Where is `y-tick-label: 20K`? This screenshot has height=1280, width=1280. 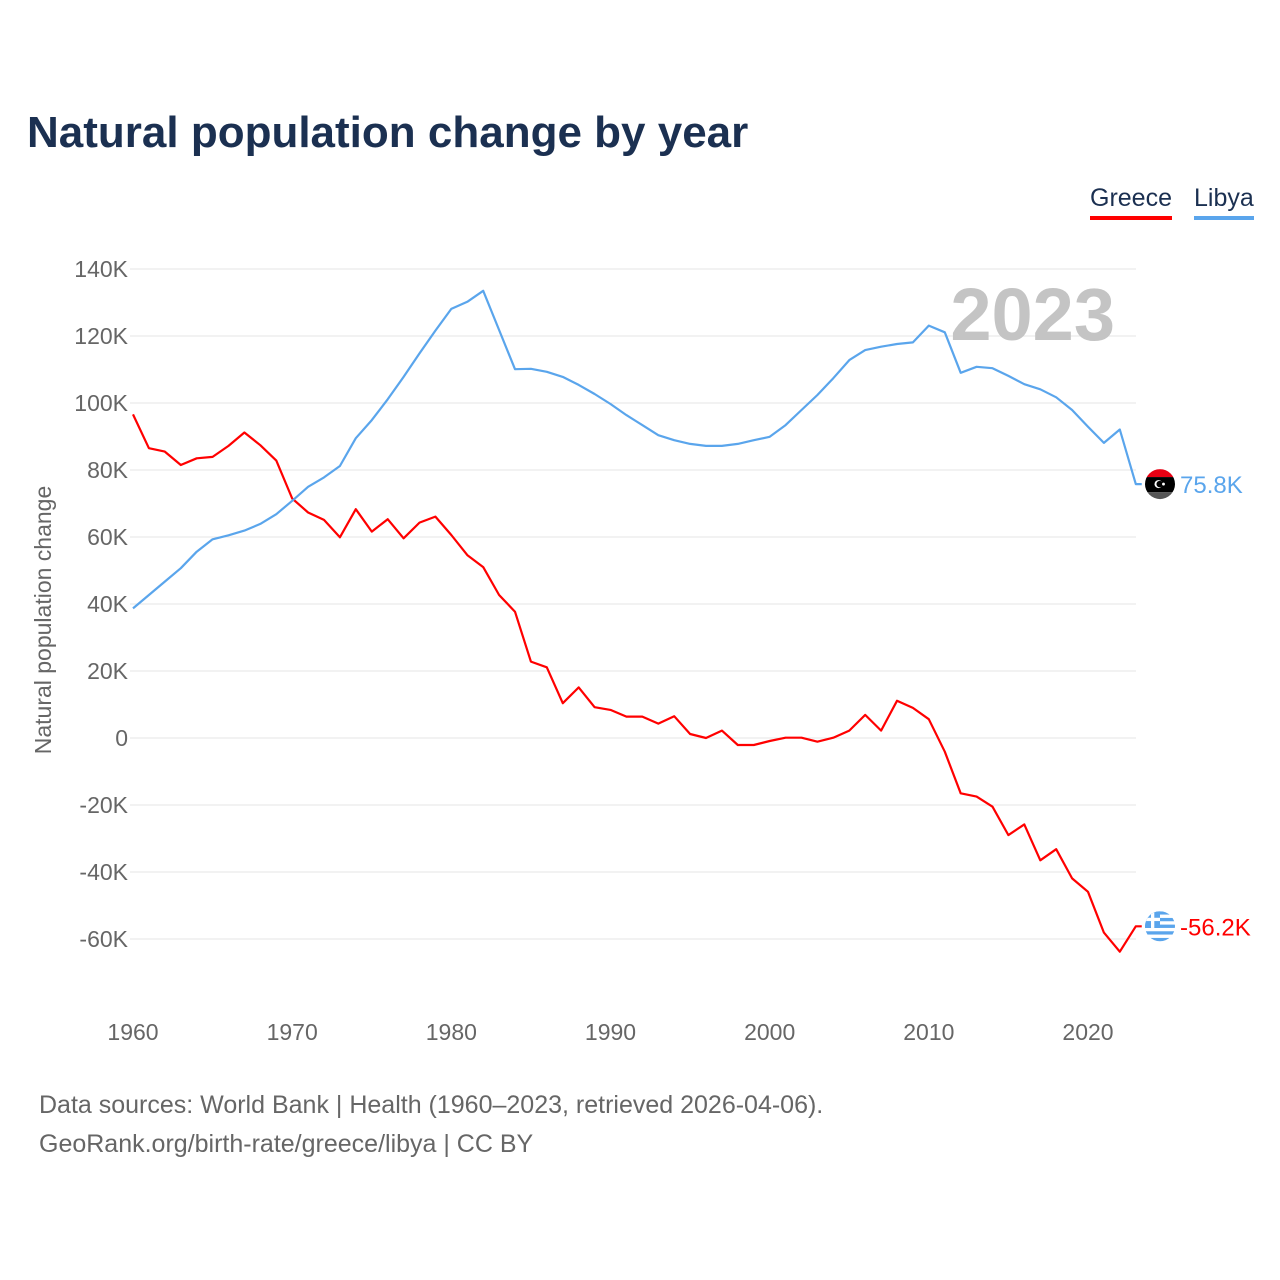 y-tick-label: 20K is located at coordinates (108, 671).